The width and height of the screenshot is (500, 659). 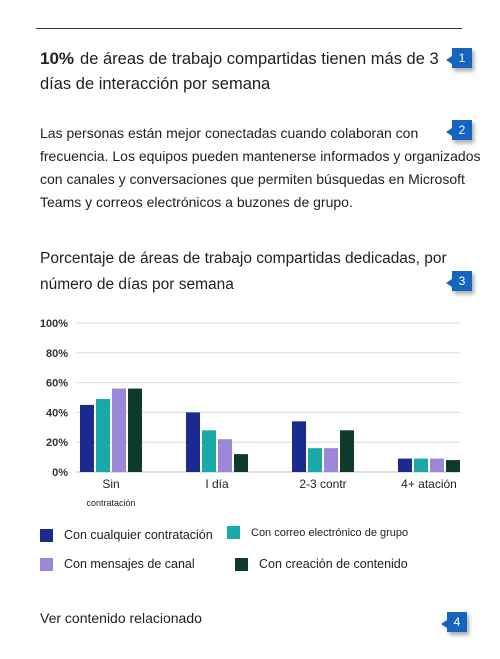 I want to click on y-tick-label: 20%, so click(x=57, y=443).